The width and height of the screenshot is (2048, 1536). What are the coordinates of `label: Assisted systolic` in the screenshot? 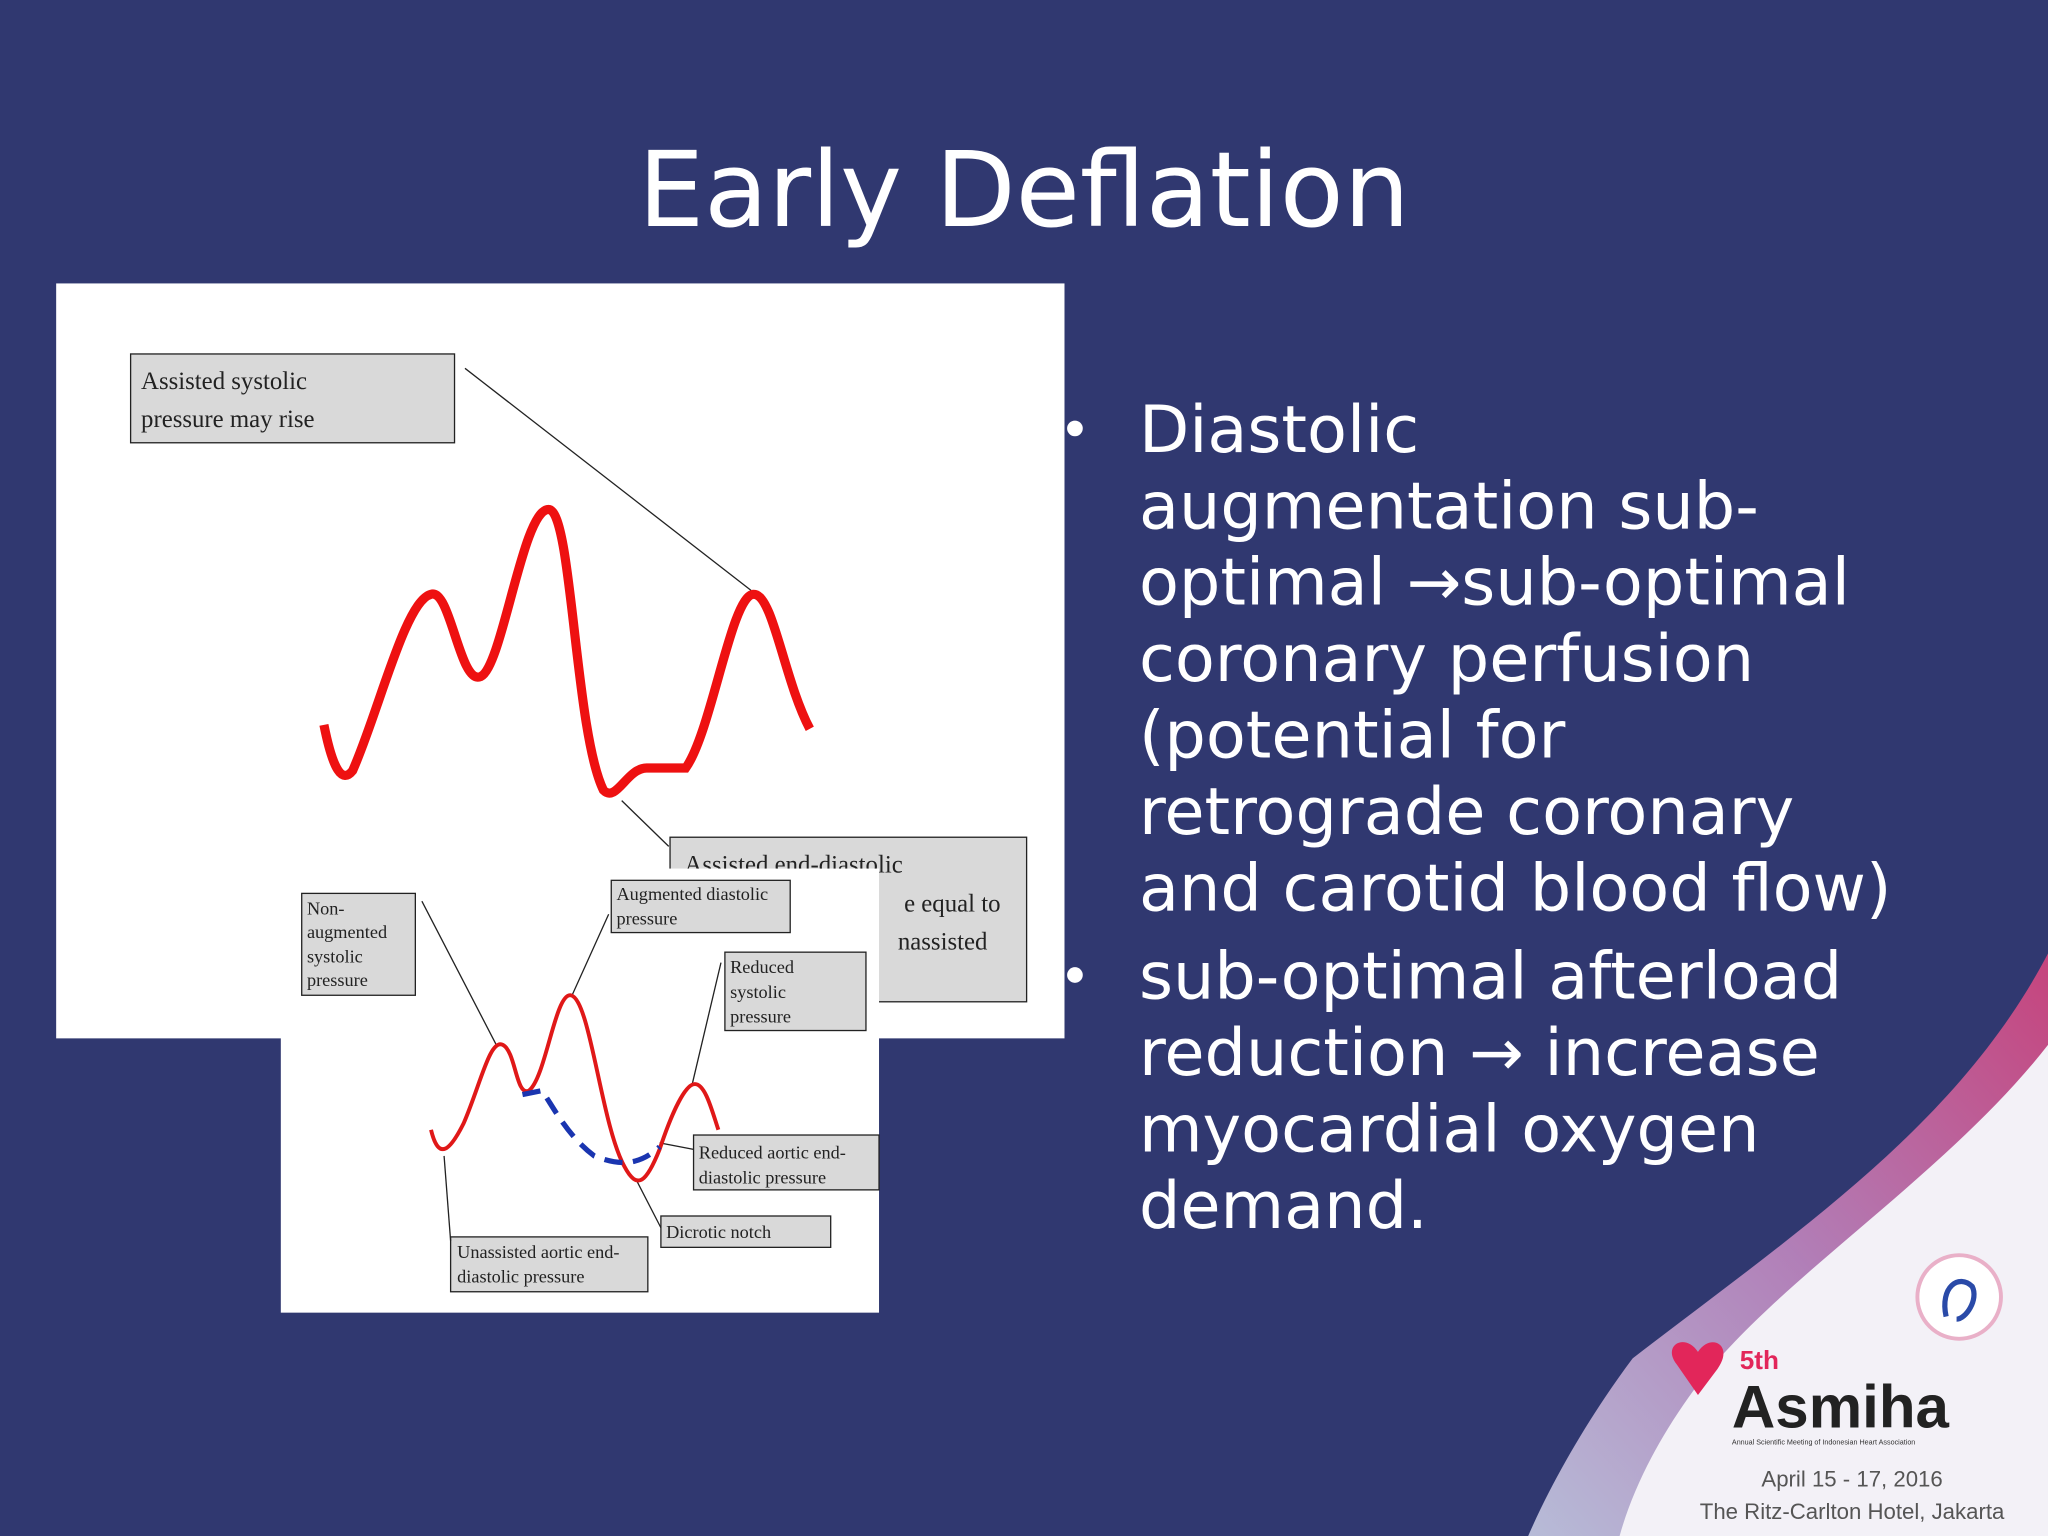 It's located at (224, 381).